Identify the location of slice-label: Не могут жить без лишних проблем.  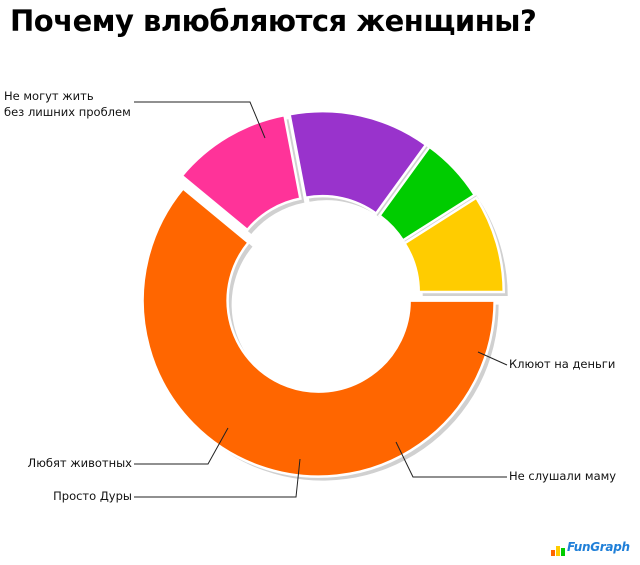
(67, 104).